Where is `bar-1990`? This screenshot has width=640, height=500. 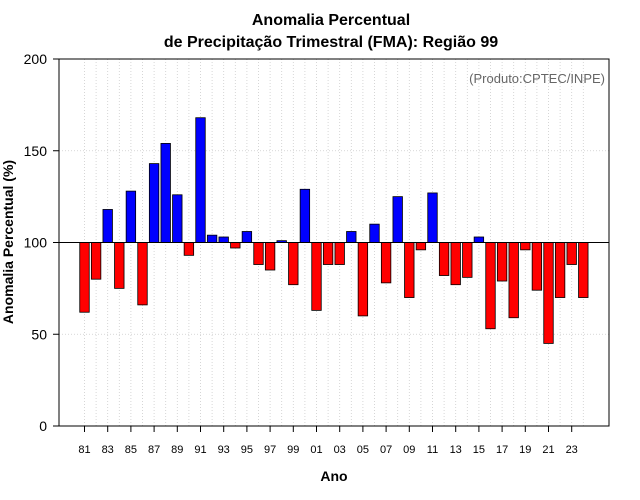 bar-1990 is located at coordinates (189, 249).